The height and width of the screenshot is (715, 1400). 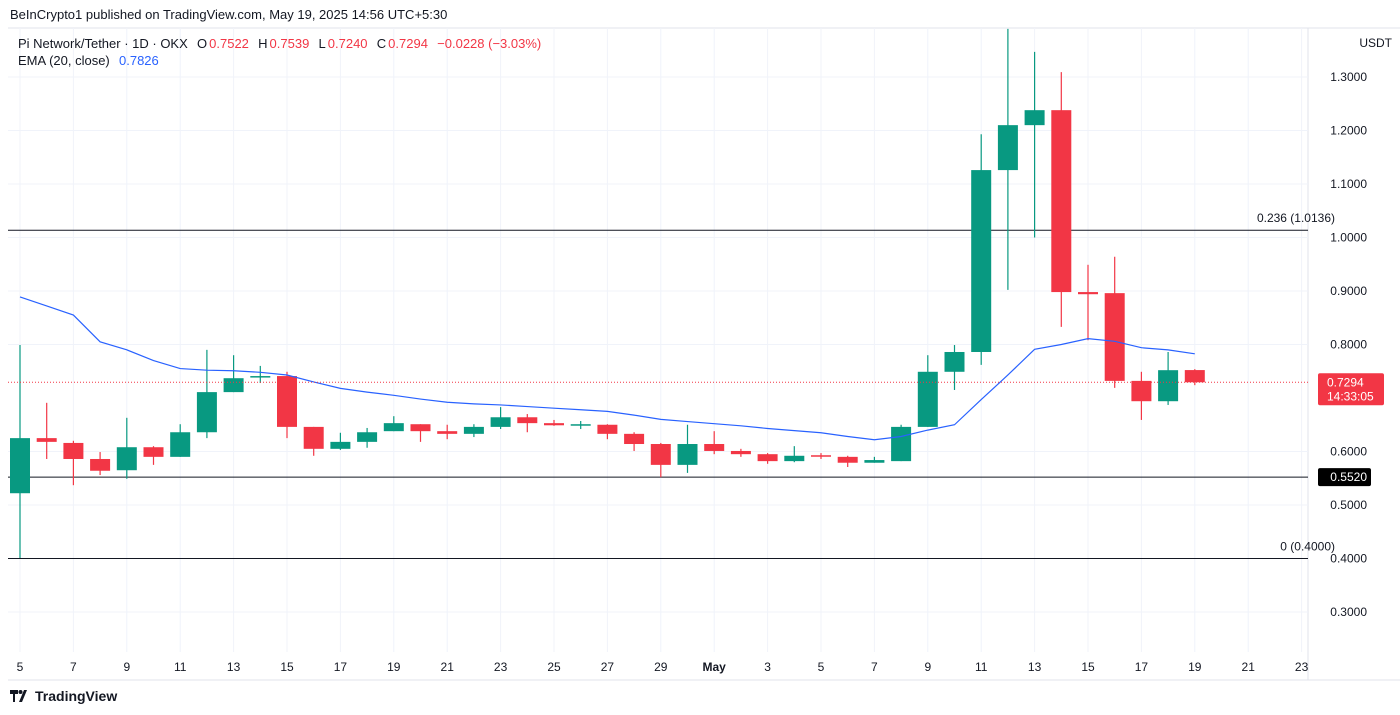 What do you see at coordinates (1375, 43) in the screenshot?
I see `currency-label: USDT` at bounding box center [1375, 43].